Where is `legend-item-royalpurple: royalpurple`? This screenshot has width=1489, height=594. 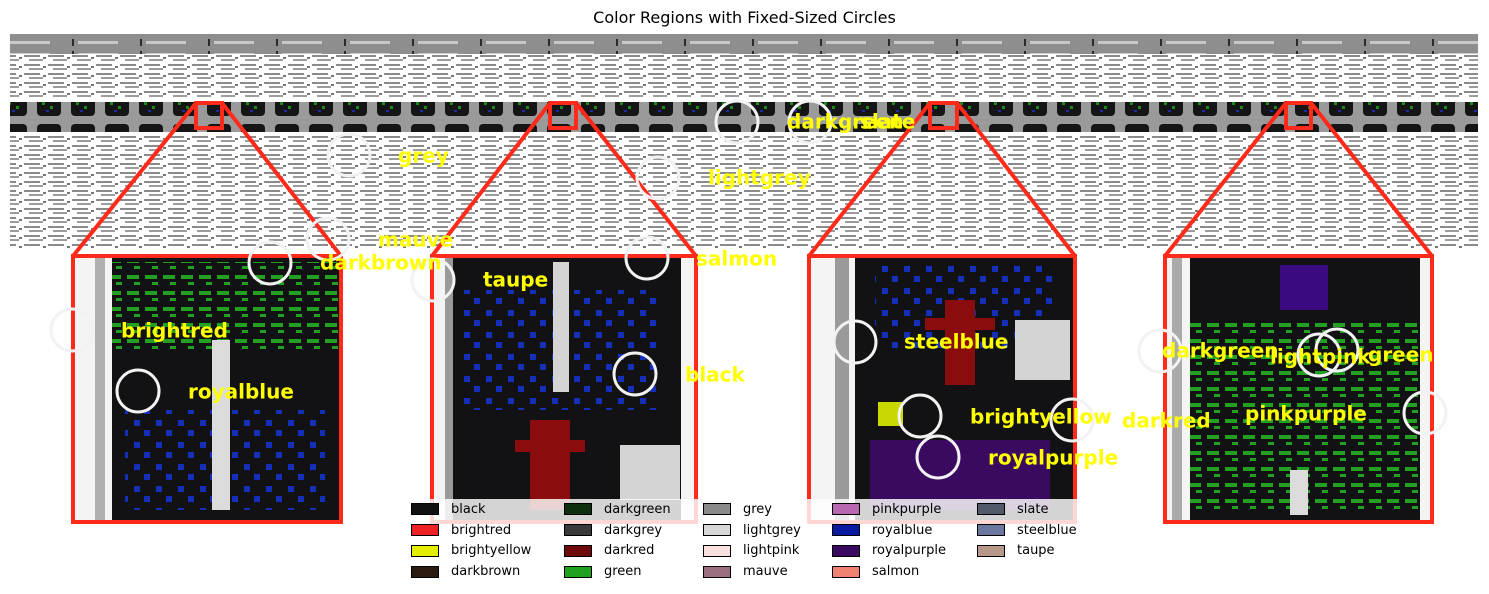
legend-item-royalpurple: royalpurple is located at coordinates (898, 551).